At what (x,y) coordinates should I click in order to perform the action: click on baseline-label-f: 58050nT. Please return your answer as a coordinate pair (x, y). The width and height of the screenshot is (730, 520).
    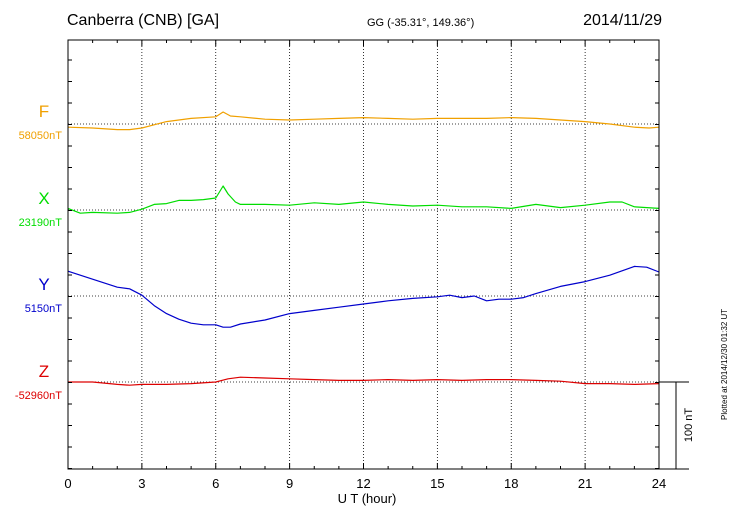
    Looking at the image, I should click on (41, 136).